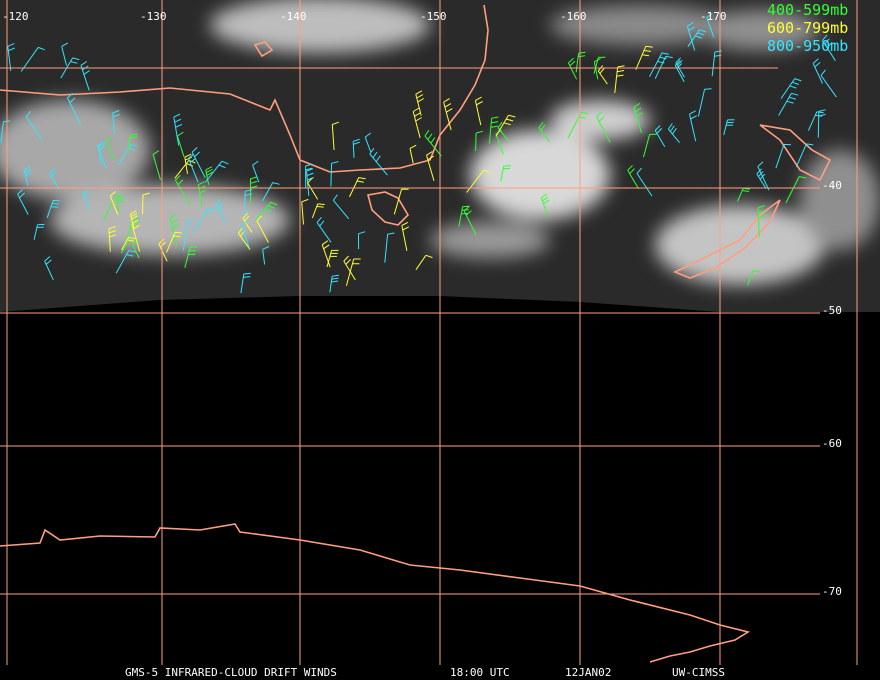 Image resolution: width=880 pixels, height=680 pixels. I want to click on longitude-label: -160, so click(573, 16).